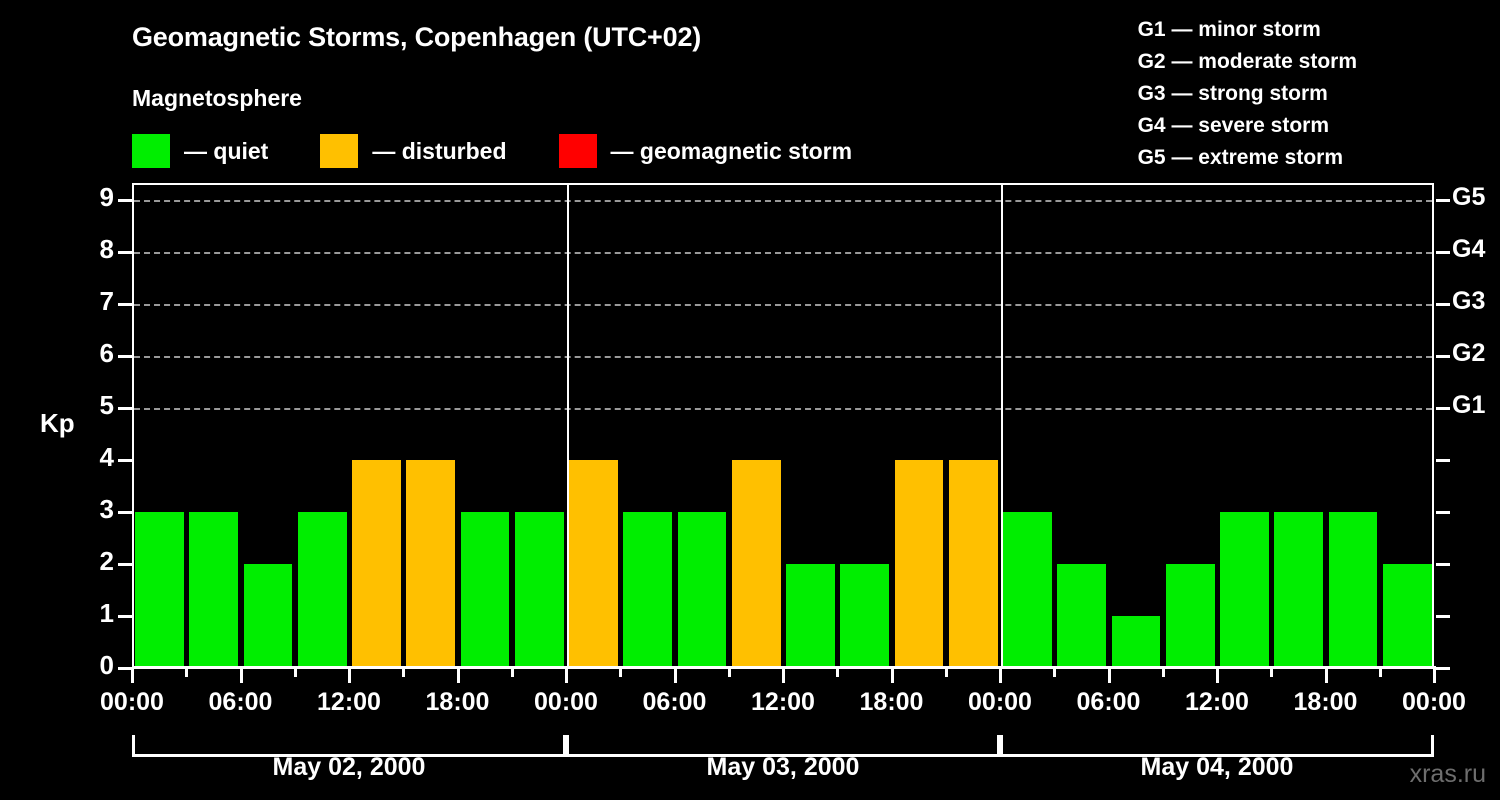 The width and height of the screenshot is (1500, 800). What do you see at coordinates (1217, 702) in the screenshot?
I see `x-tick-label-10: 12:00` at bounding box center [1217, 702].